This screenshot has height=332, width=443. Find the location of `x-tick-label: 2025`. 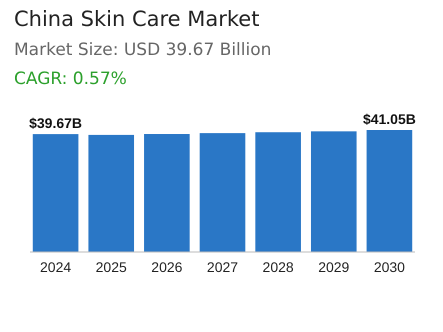

x-tick-label: 2025 is located at coordinates (112, 267).